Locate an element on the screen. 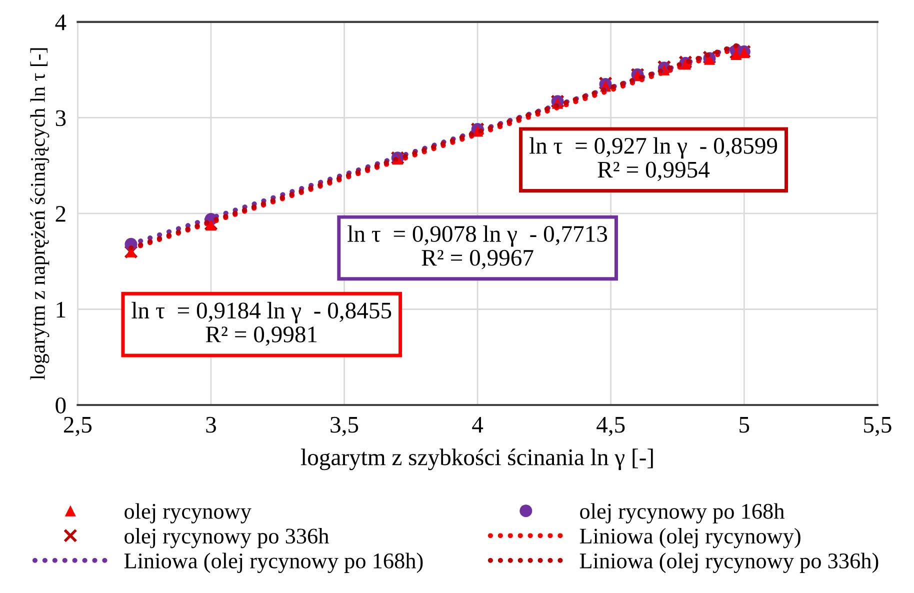 Image resolution: width=914 pixels, height=593 pixels. legend-label: Liniowa (olej rycynowy po 336h) is located at coordinates (729, 562).